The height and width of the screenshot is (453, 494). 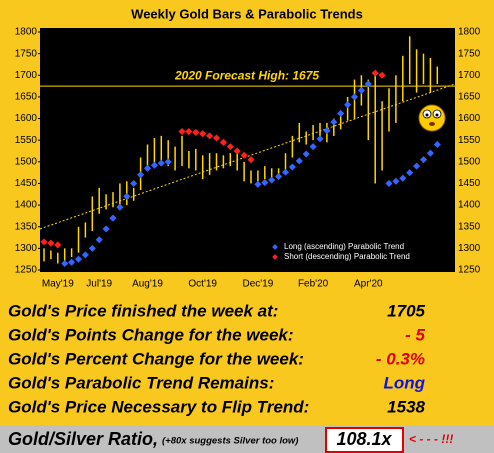 I want to click on y2-tick-label: 1600, so click(x=469, y=118).